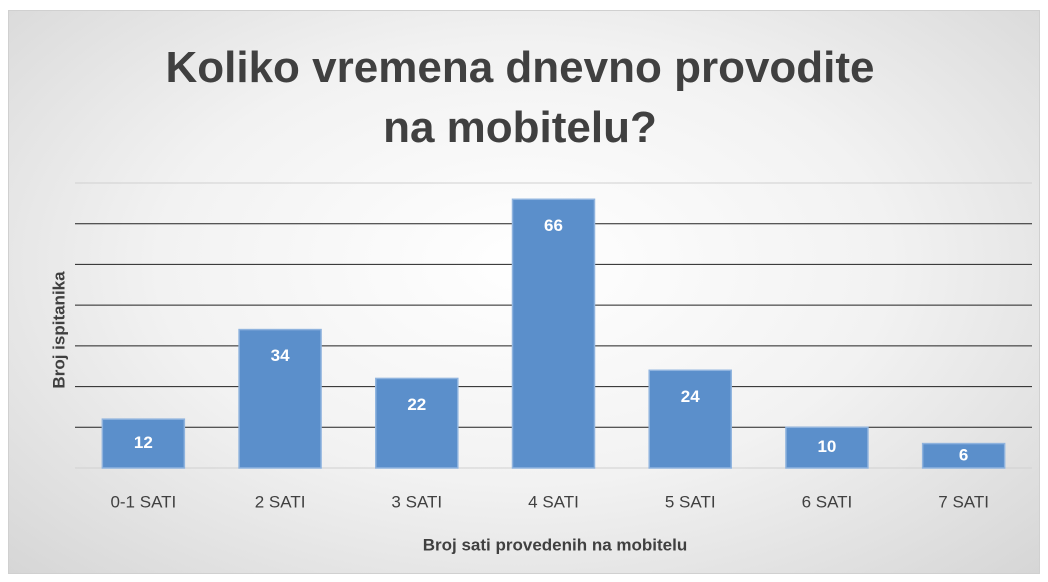 The width and height of the screenshot is (1048, 582). What do you see at coordinates (143, 501) in the screenshot?
I see `x-tick-label: 0-1 SATI` at bounding box center [143, 501].